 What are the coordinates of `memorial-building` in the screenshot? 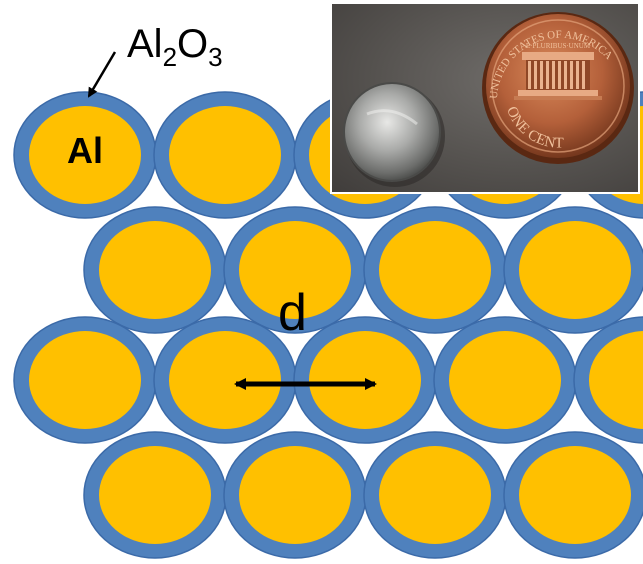 It's located at (558, 76).